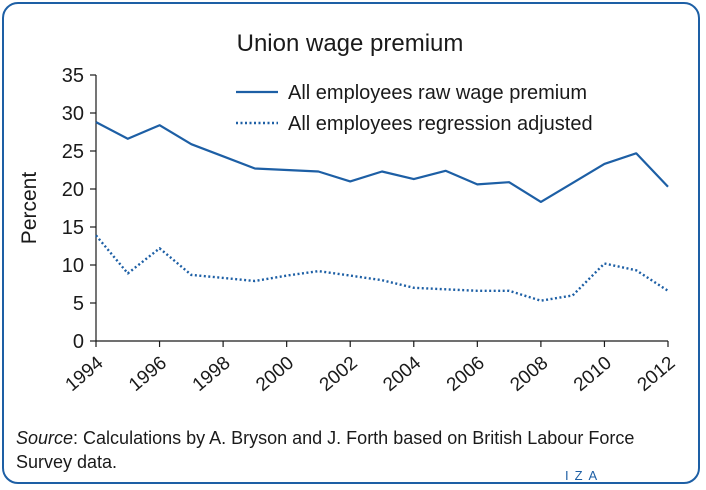 This screenshot has width=706, height=490. What do you see at coordinates (85, 374) in the screenshot?
I see `x-tick-label: 1994` at bounding box center [85, 374].